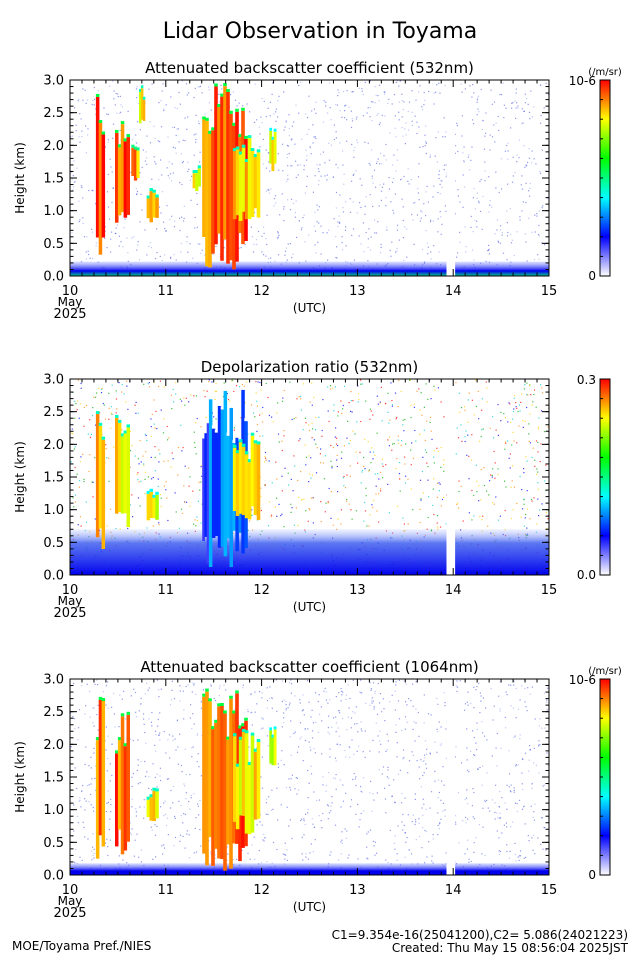 The image size is (640, 960). Describe the element at coordinates (275, 747) in the screenshot. I see `cloud-column` at that location.